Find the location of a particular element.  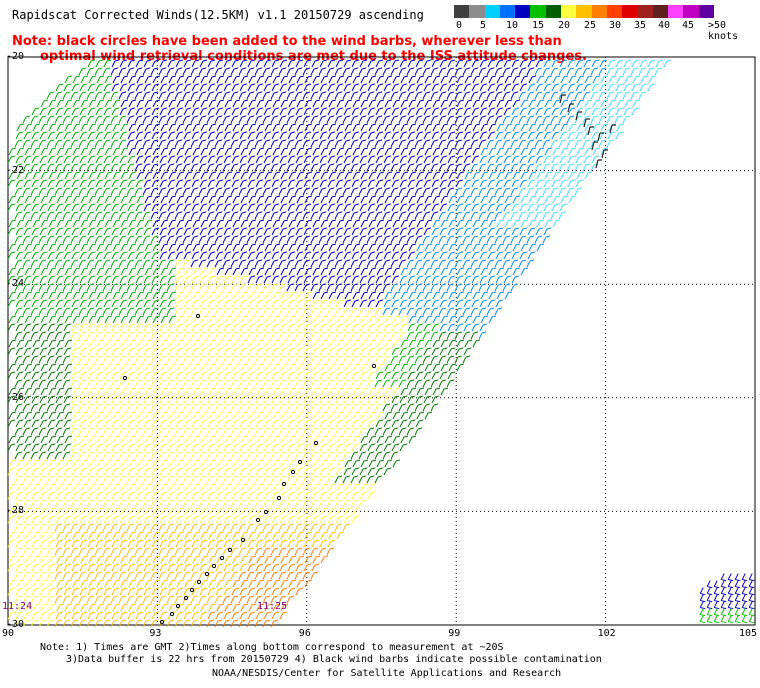

longitude-label: 105 is located at coordinates (748, 633).